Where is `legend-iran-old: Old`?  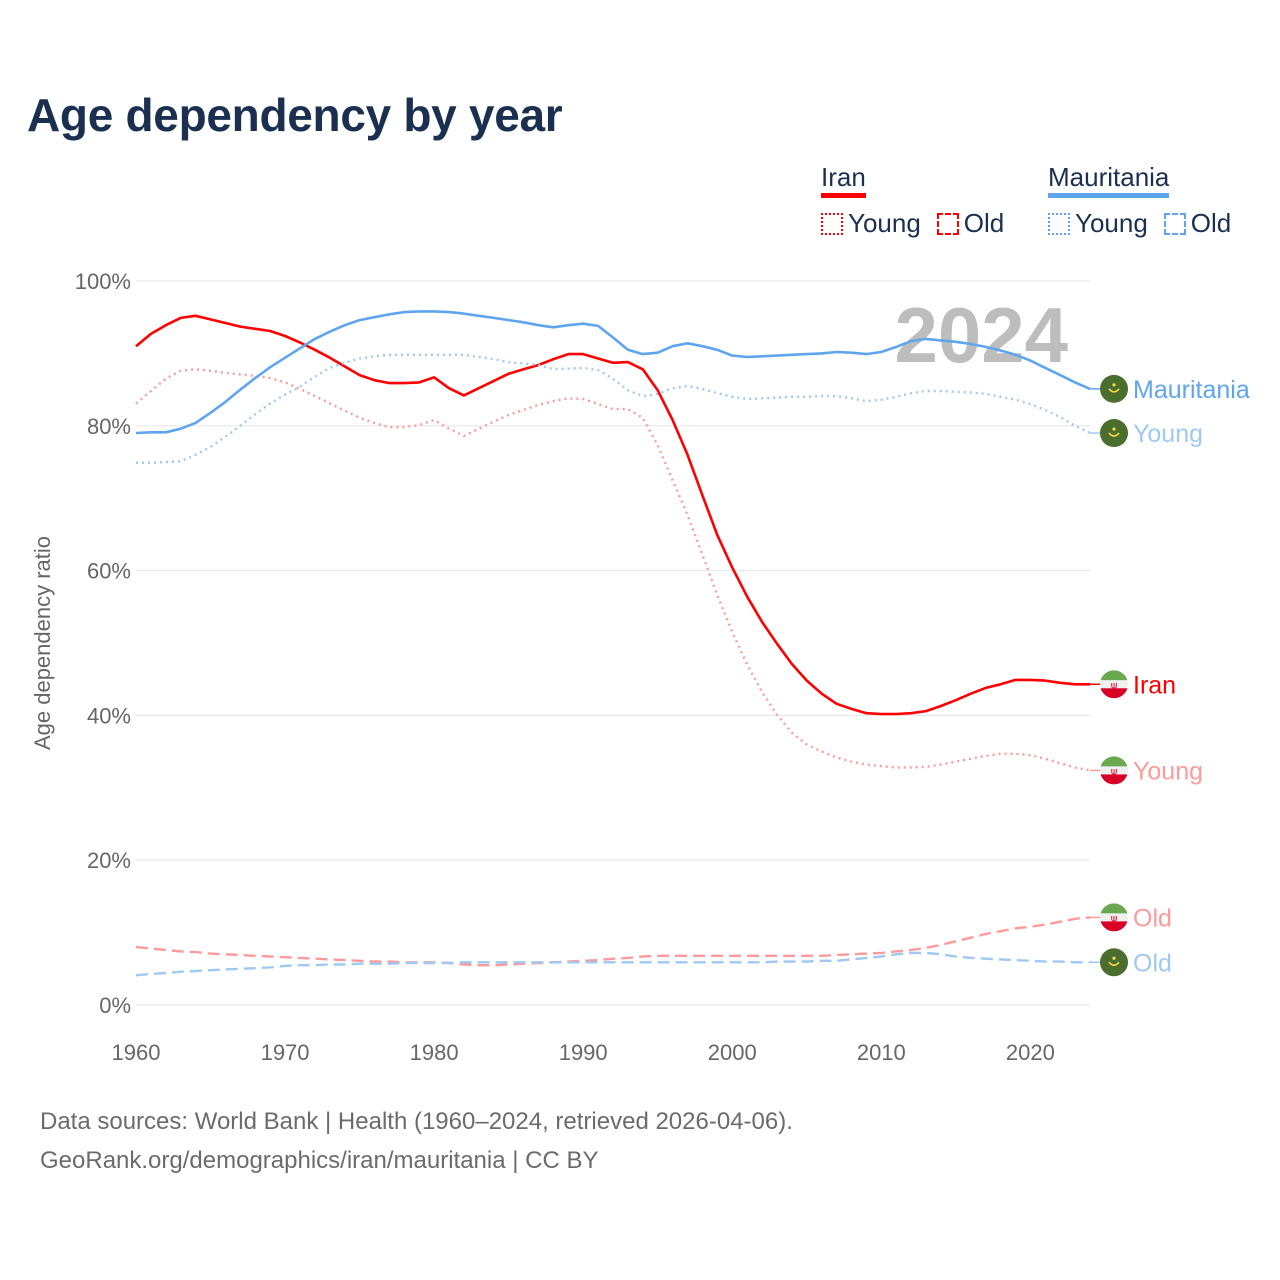 legend-iran-old: Old is located at coordinates (970, 223).